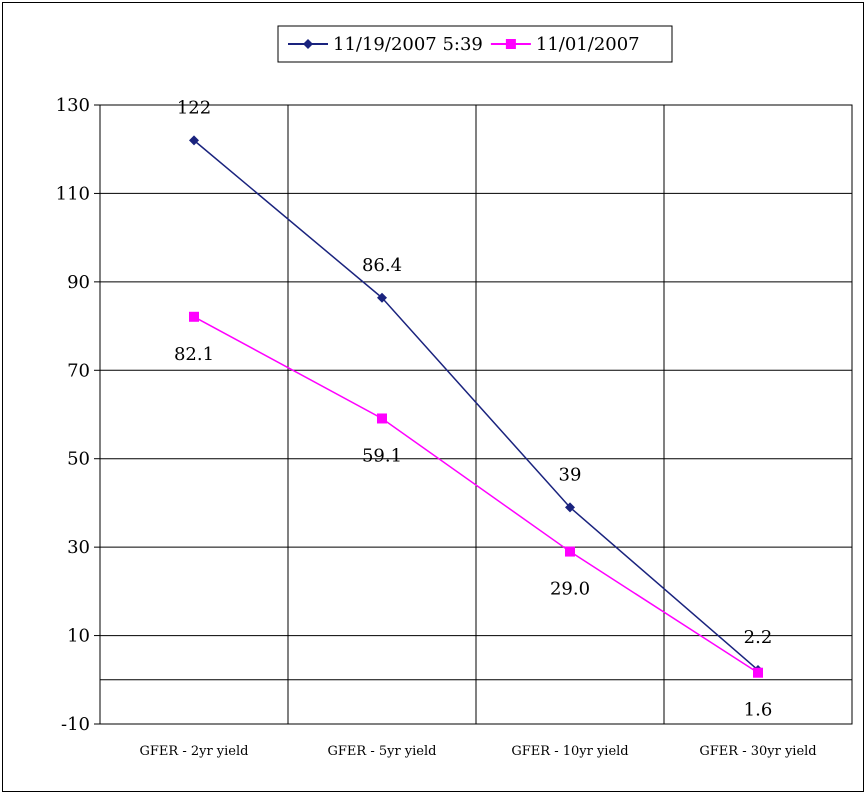 The image size is (867, 795). I want to click on y-tick-label: 30, so click(78, 547).